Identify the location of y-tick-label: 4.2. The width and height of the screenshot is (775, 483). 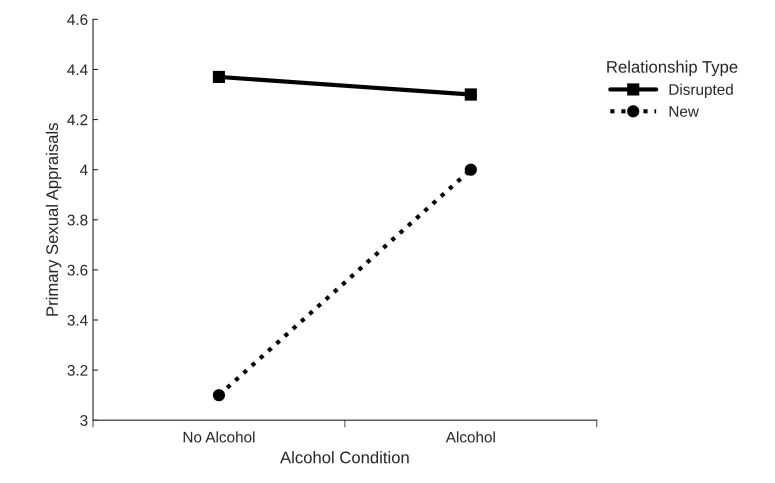
(77, 120).